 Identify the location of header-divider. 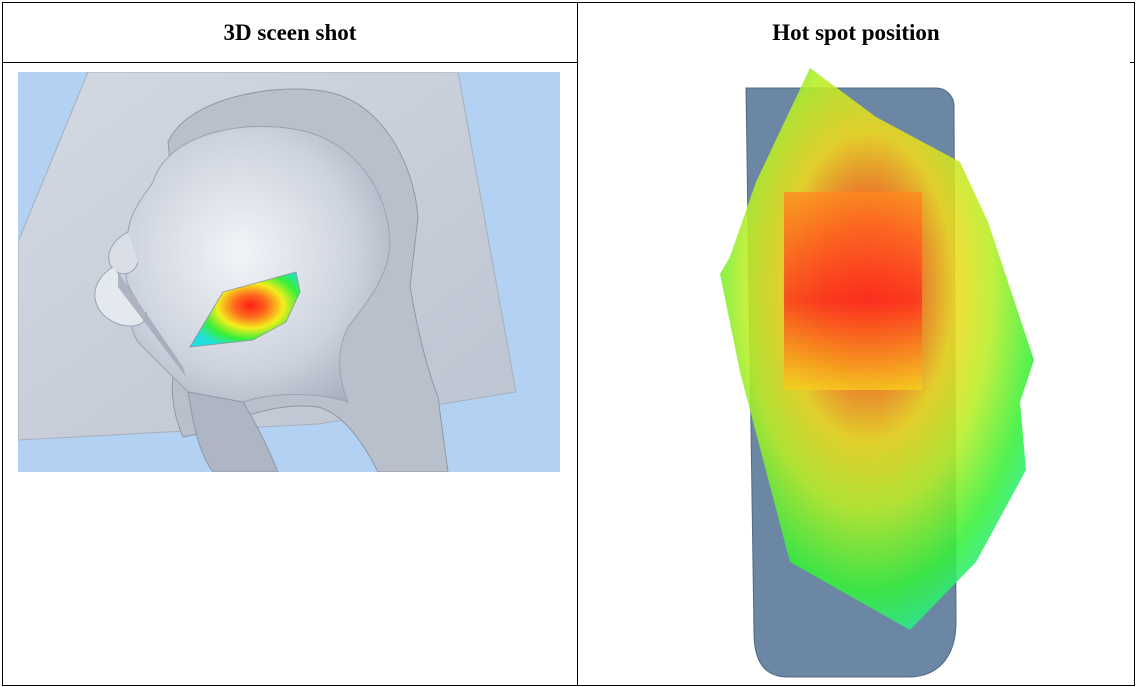
(568, 62).